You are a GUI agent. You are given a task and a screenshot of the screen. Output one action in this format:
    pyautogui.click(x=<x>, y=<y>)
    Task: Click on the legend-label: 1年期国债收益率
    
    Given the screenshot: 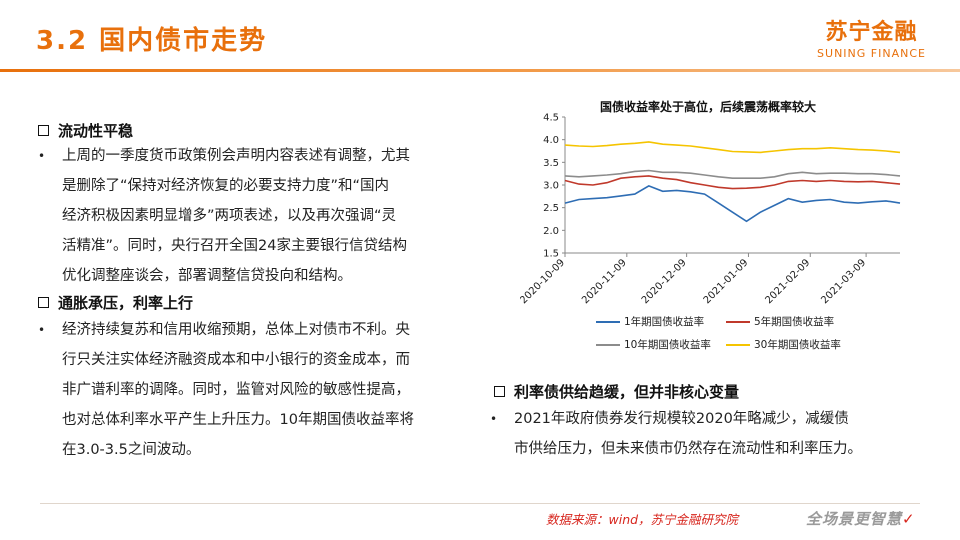 What is the action you would take?
    pyautogui.click(x=664, y=322)
    